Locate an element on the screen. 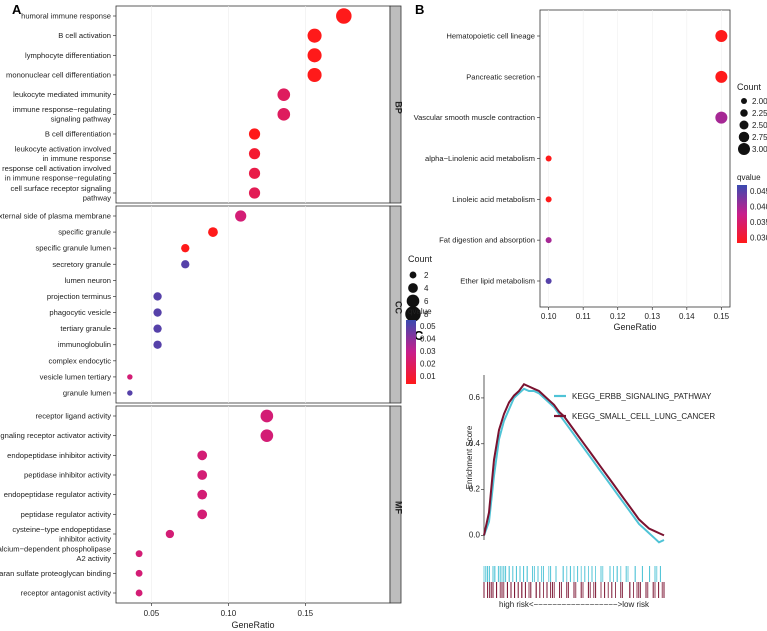 This screenshot has height=631, width=767. term-label: Linoleic acid metabolism is located at coordinates (493, 199).